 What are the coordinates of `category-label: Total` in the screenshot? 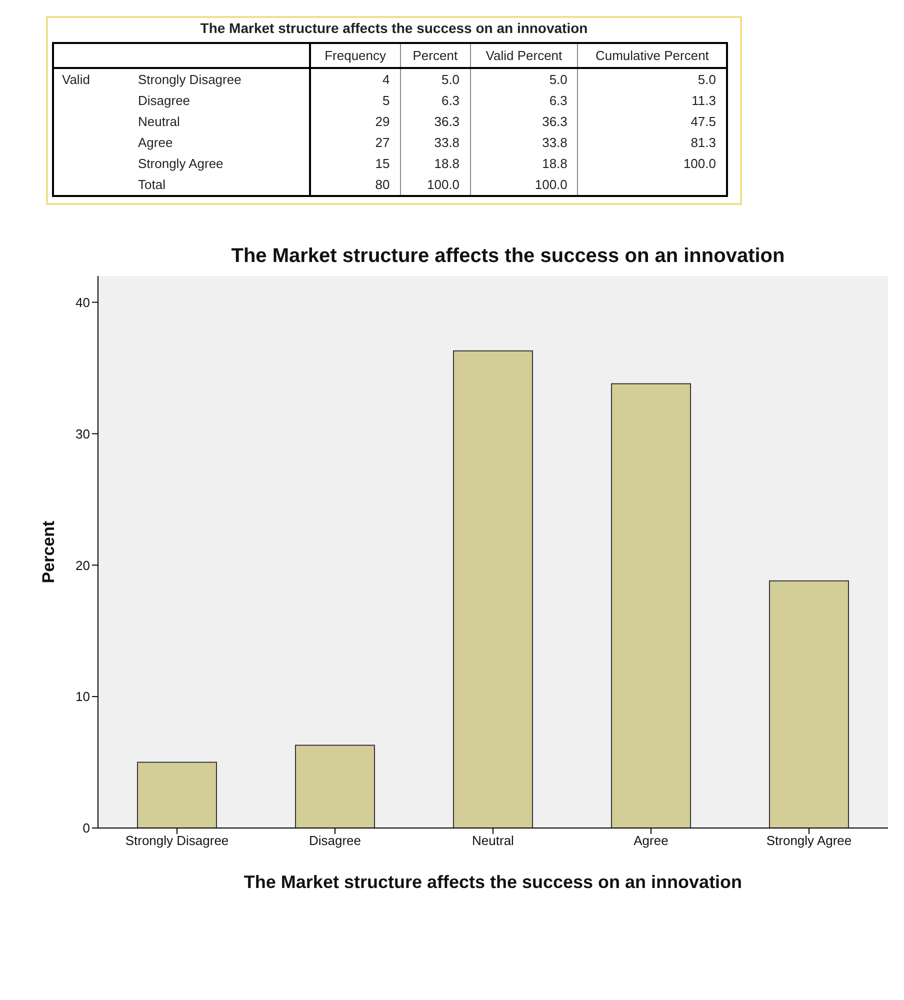 It's located at (220, 185).